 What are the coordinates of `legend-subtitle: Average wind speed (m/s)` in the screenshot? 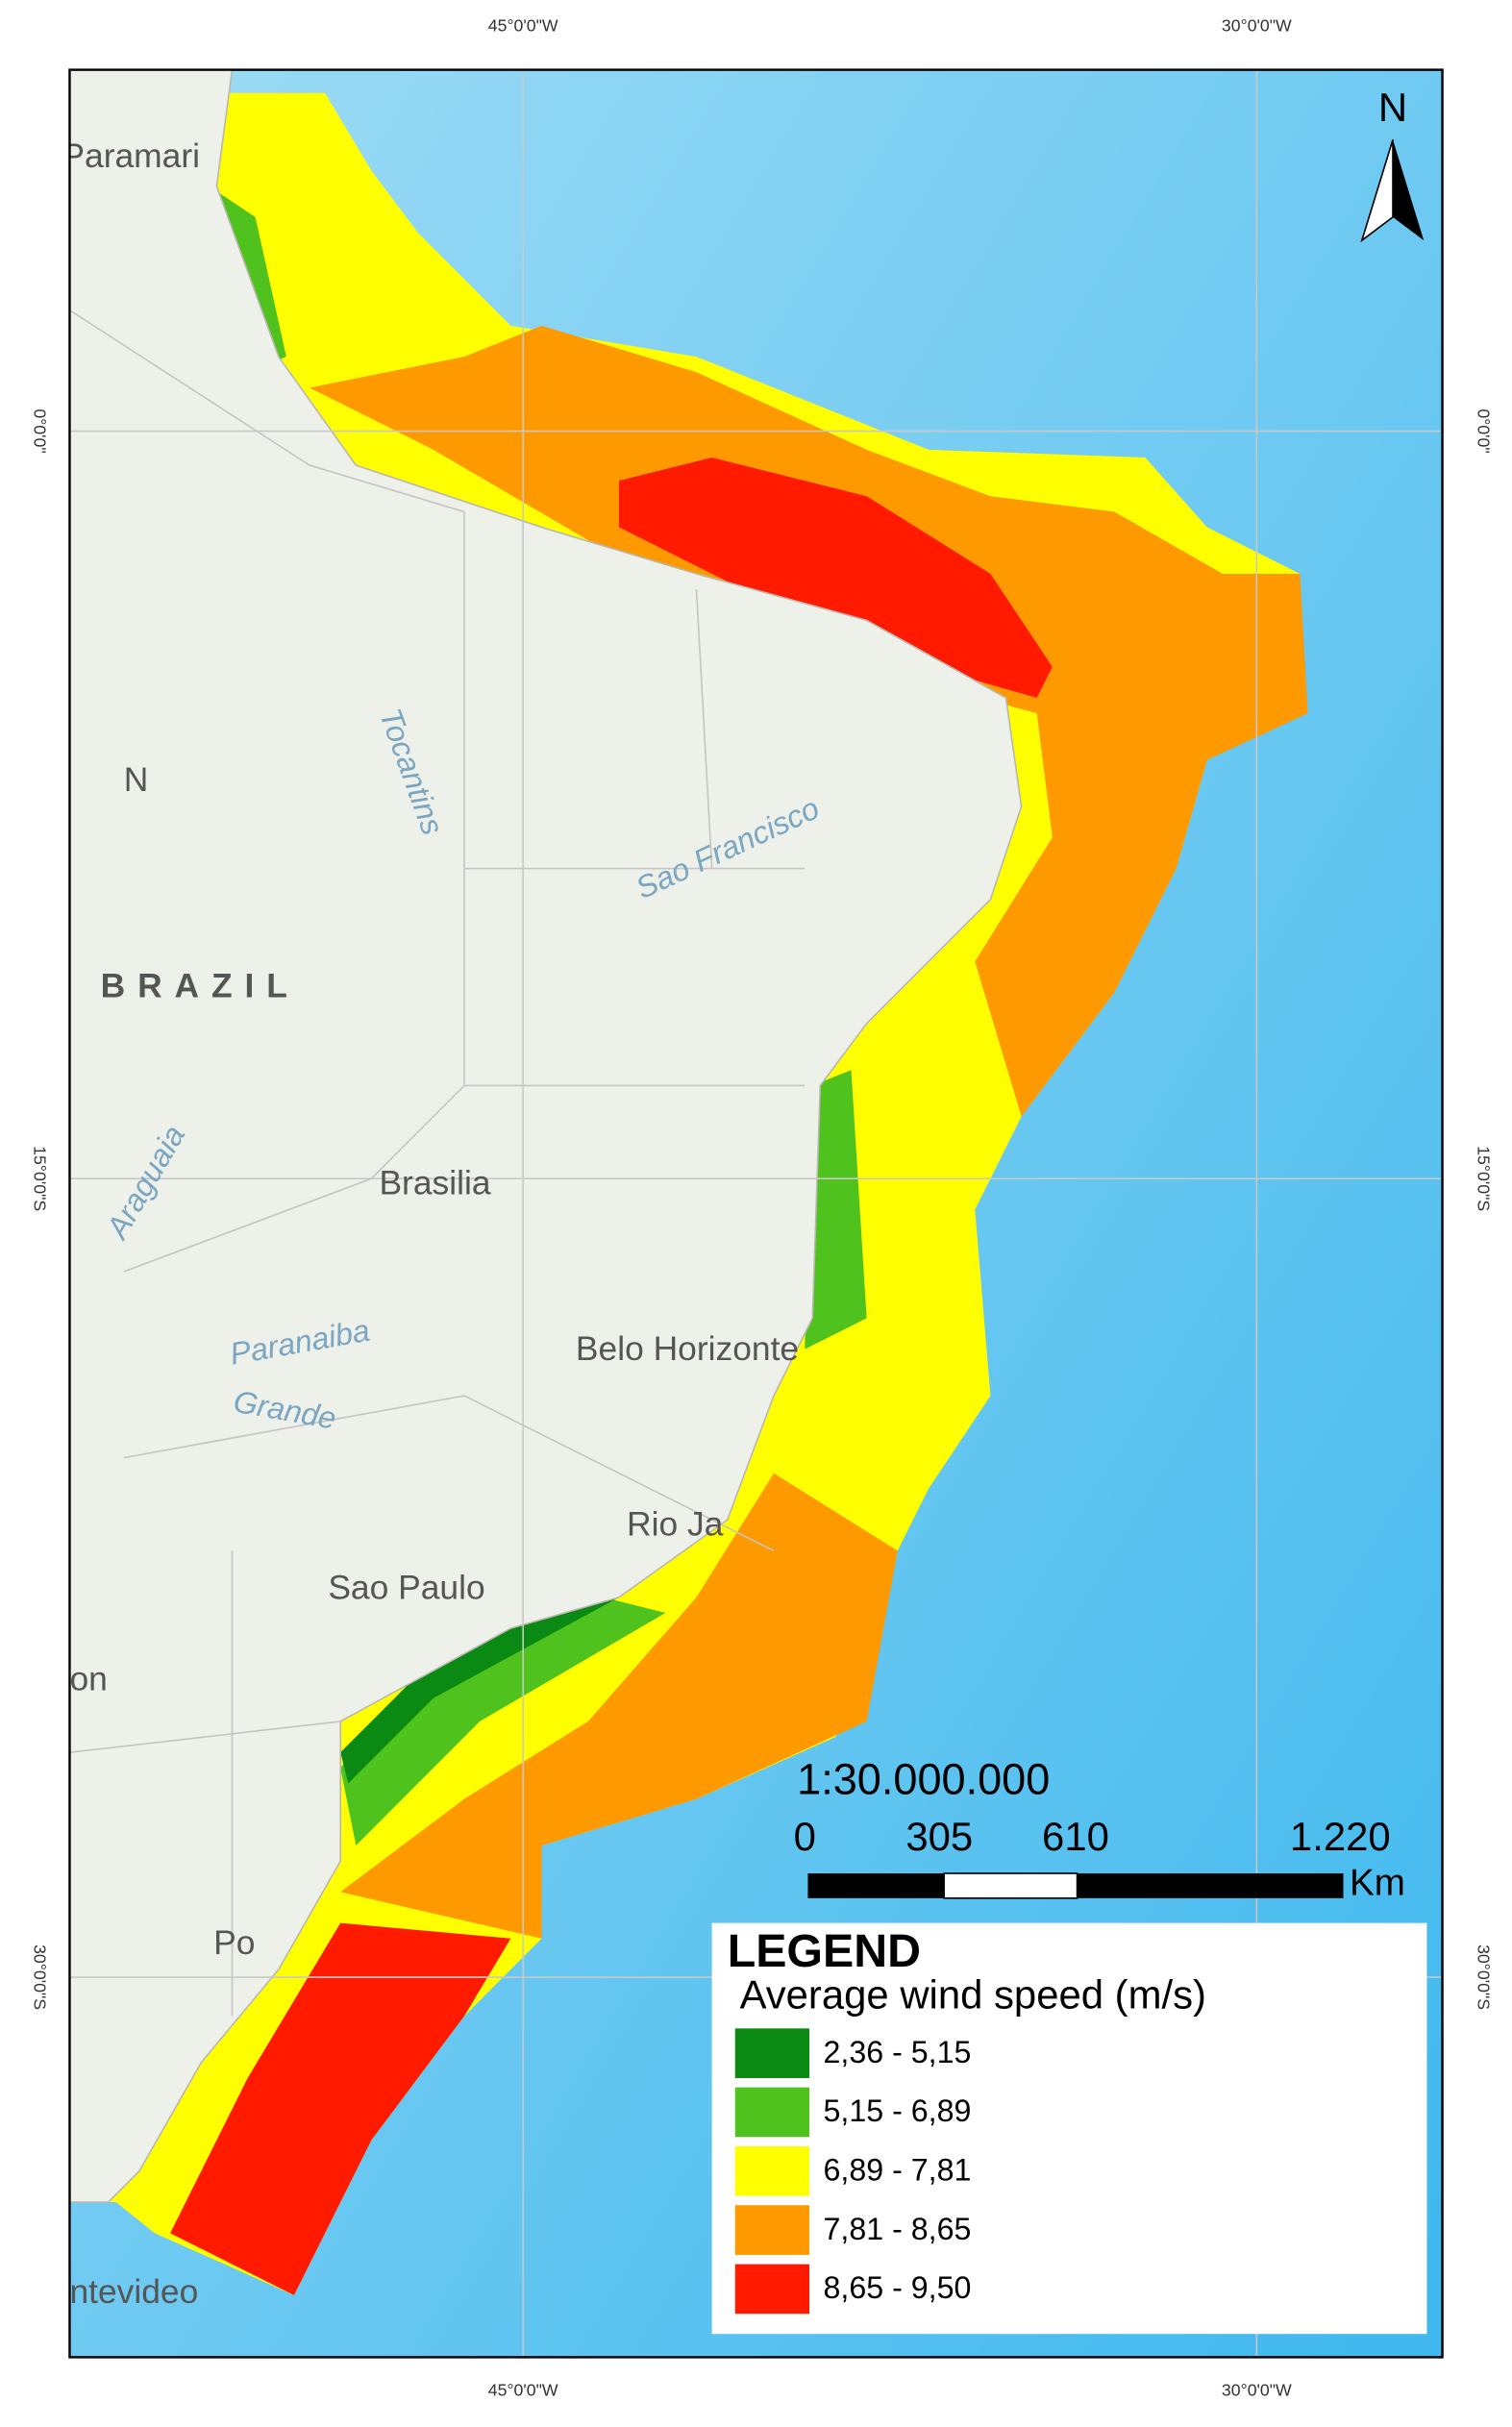 It's located at (973, 1994).